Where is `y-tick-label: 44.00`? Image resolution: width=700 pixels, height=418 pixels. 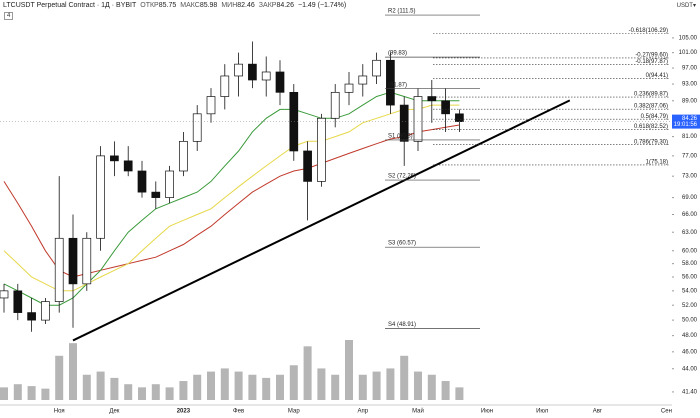
y-tick-label: 44.00 is located at coordinates (690, 369).